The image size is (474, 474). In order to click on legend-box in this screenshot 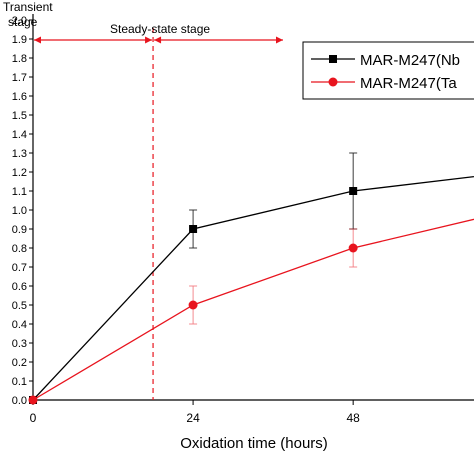, I will do `click(388, 70)`.